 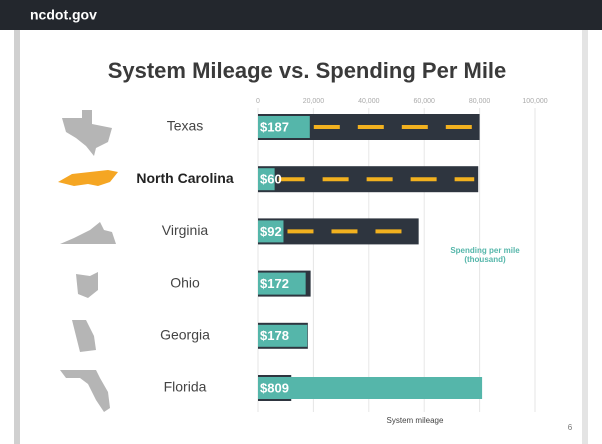 What do you see at coordinates (585, 237) in the screenshot?
I see `right-border` at bounding box center [585, 237].